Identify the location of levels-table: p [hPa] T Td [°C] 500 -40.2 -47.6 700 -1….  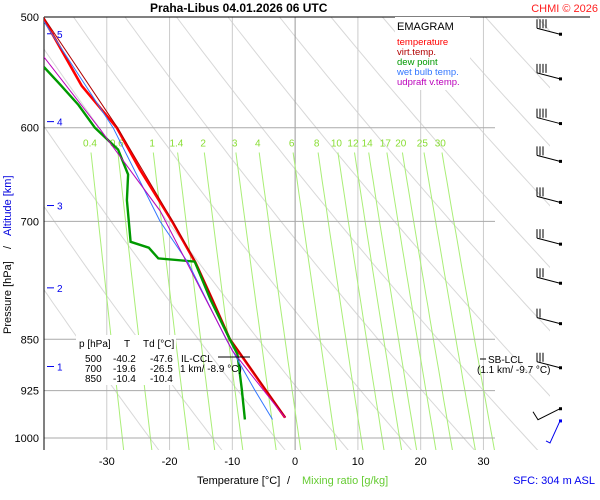
(126, 360).